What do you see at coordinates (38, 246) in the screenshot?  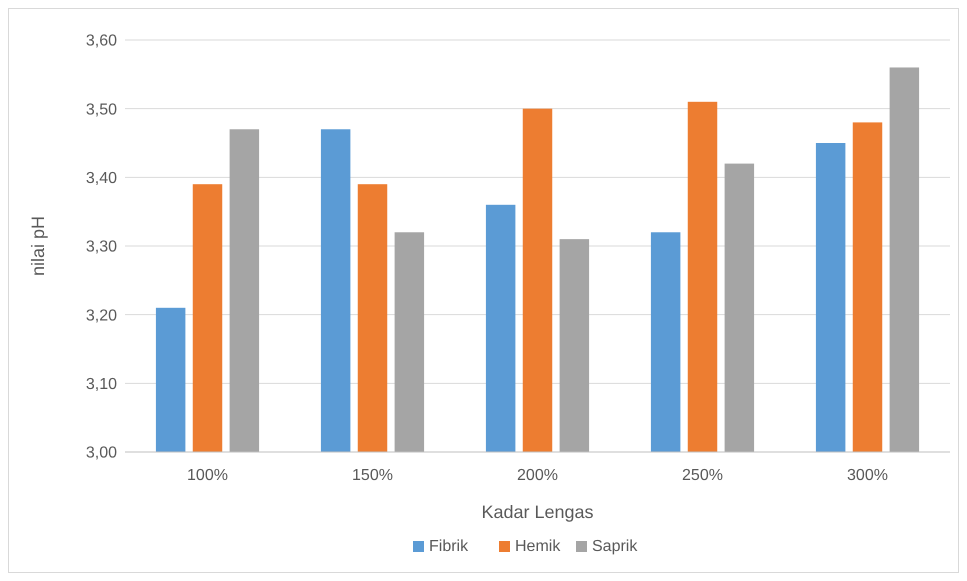 I see `y-axis-title: nilai pH` at bounding box center [38, 246].